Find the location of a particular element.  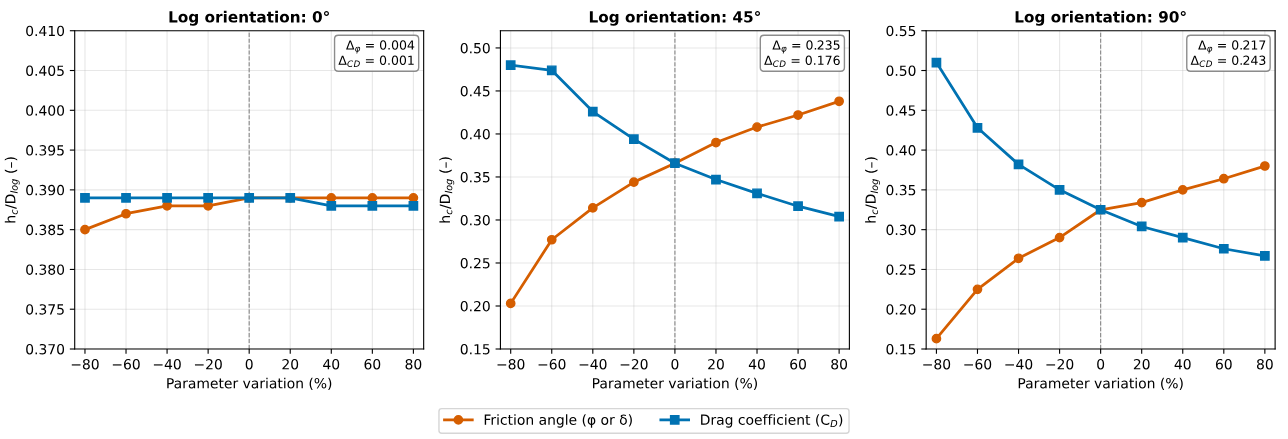

legend-label: Friction angle (φ or δ) is located at coordinates (558, 421).